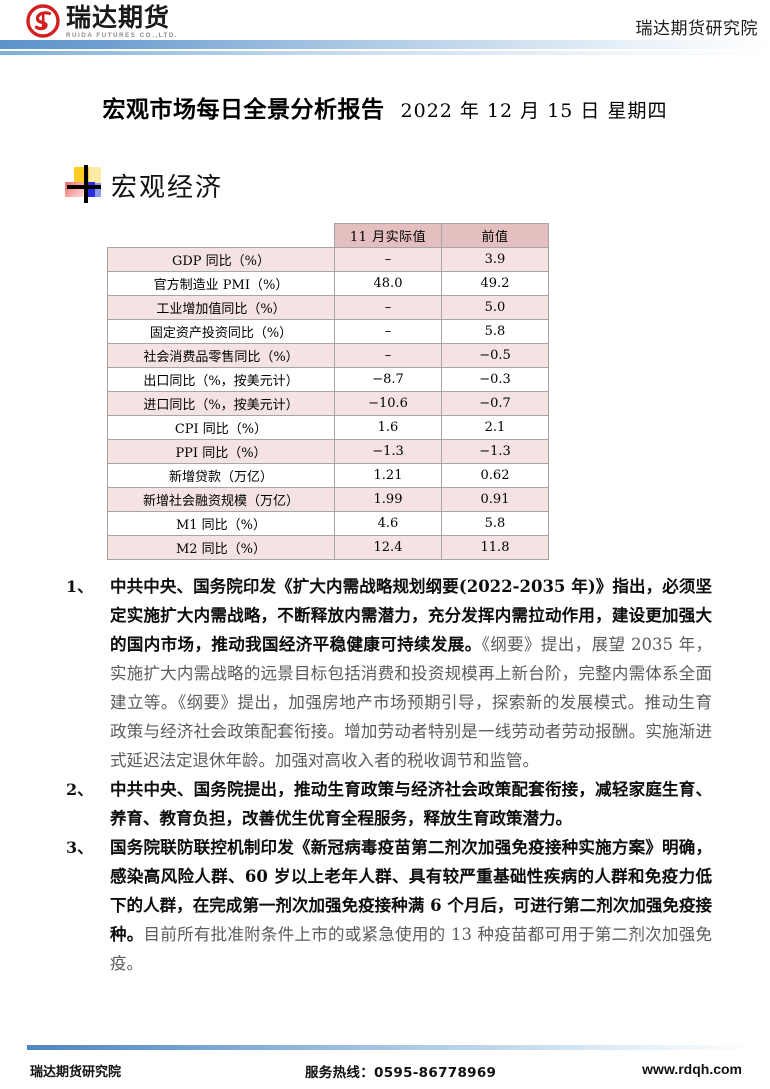 Image resolution: width=770 pixels, height=1089 pixels. I want to click on table-cell-label: M1 同比（%）, so click(221, 523).